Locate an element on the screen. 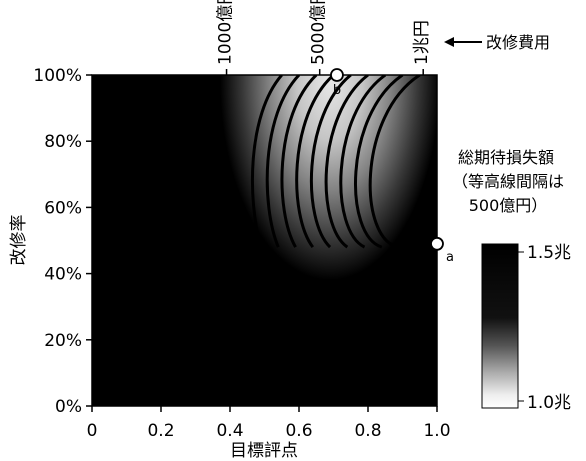  cost-tick-label: 1兆円 is located at coordinates (422, 42).